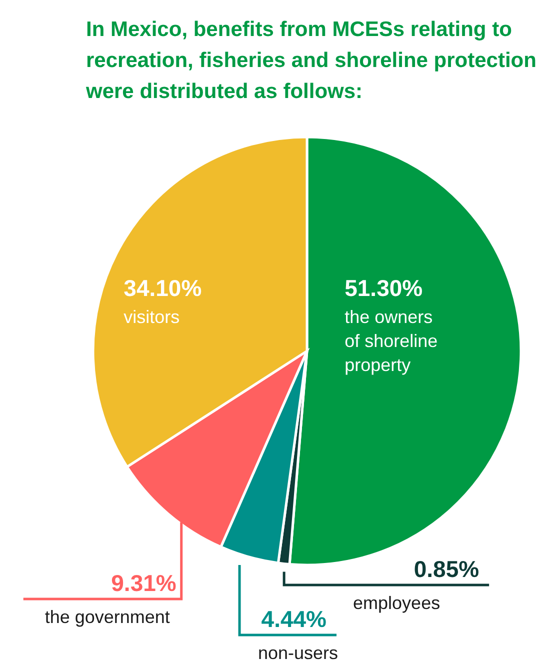  What do you see at coordinates (107, 617) in the screenshot?
I see `slice-label: the government` at bounding box center [107, 617].